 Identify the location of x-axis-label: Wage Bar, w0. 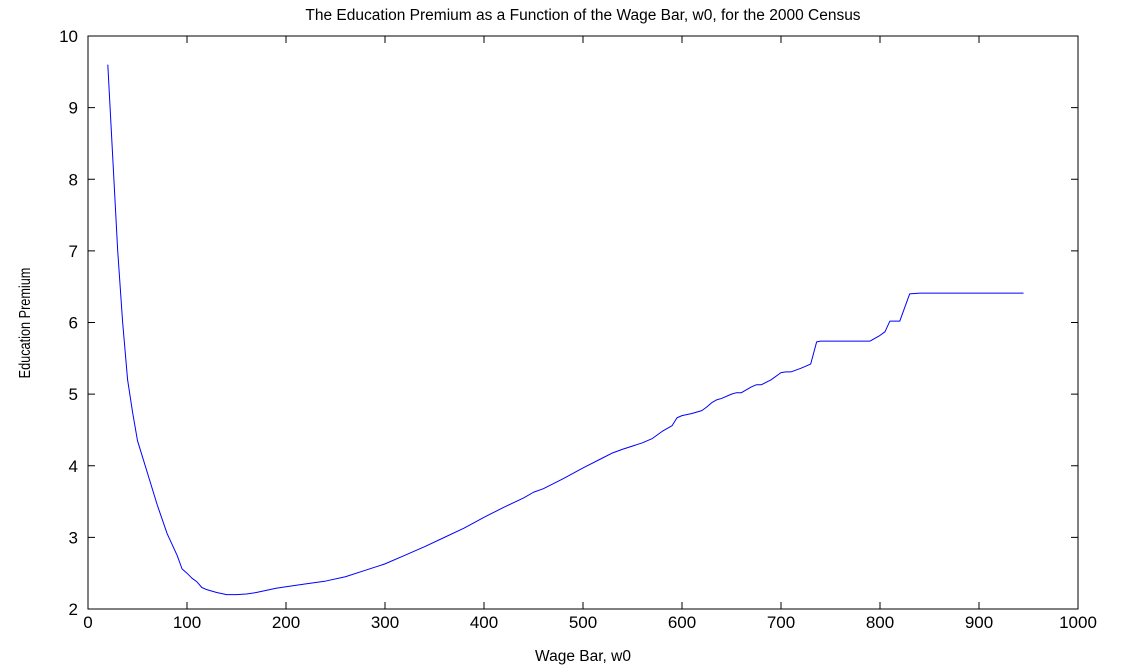
(583, 656).